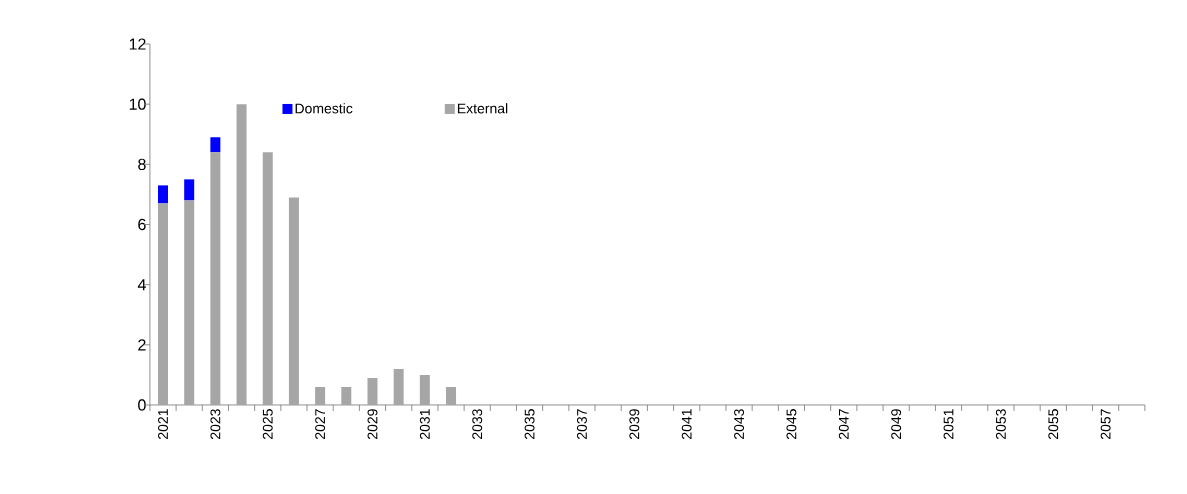 This screenshot has width=1187, height=494. Describe the element at coordinates (581, 424) in the screenshot. I see `x-tick-label: 2037` at that location.